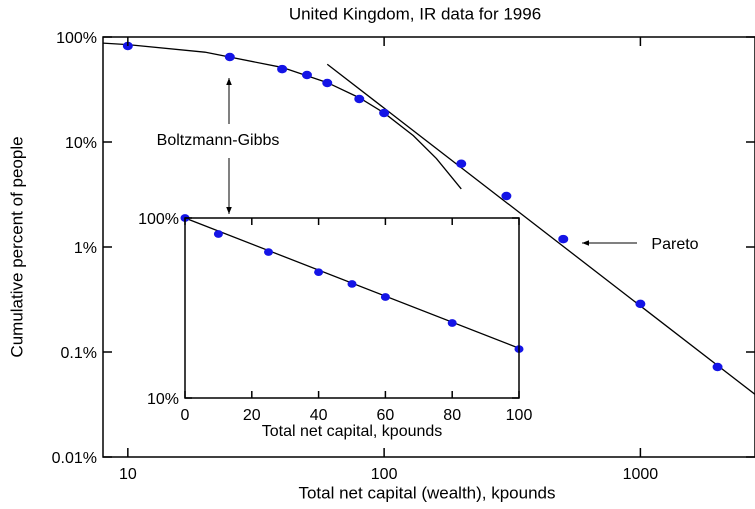 The width and height of the screenshot is (755, 509). What do you see at coordinates (452, 415) in the screenshot?
I see `x-tick-label: 80` at bounding box center [452, 415].